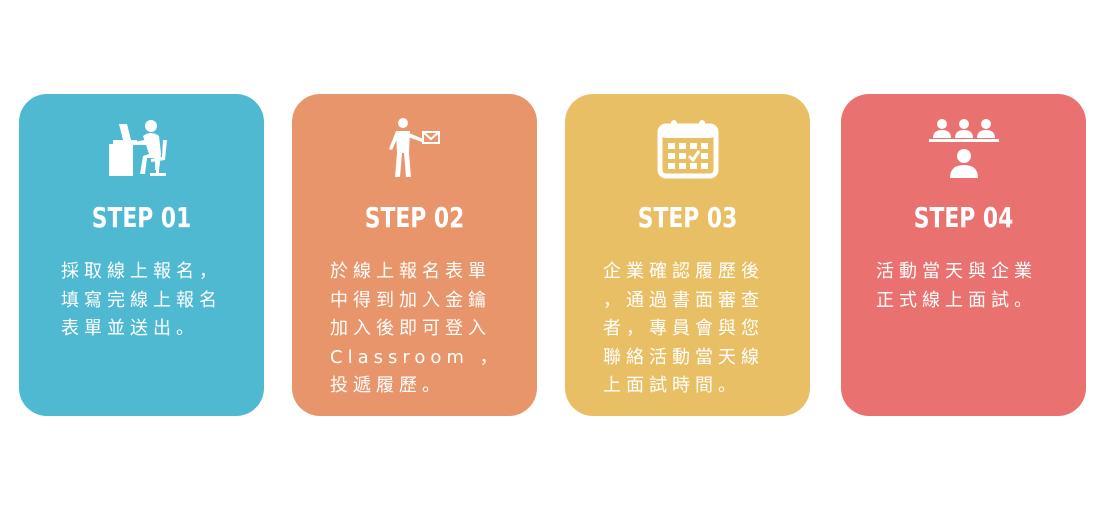  Describe the element at coordinates (687, 217) in the screenshot. I see `step-title: STEP 03` at that location.